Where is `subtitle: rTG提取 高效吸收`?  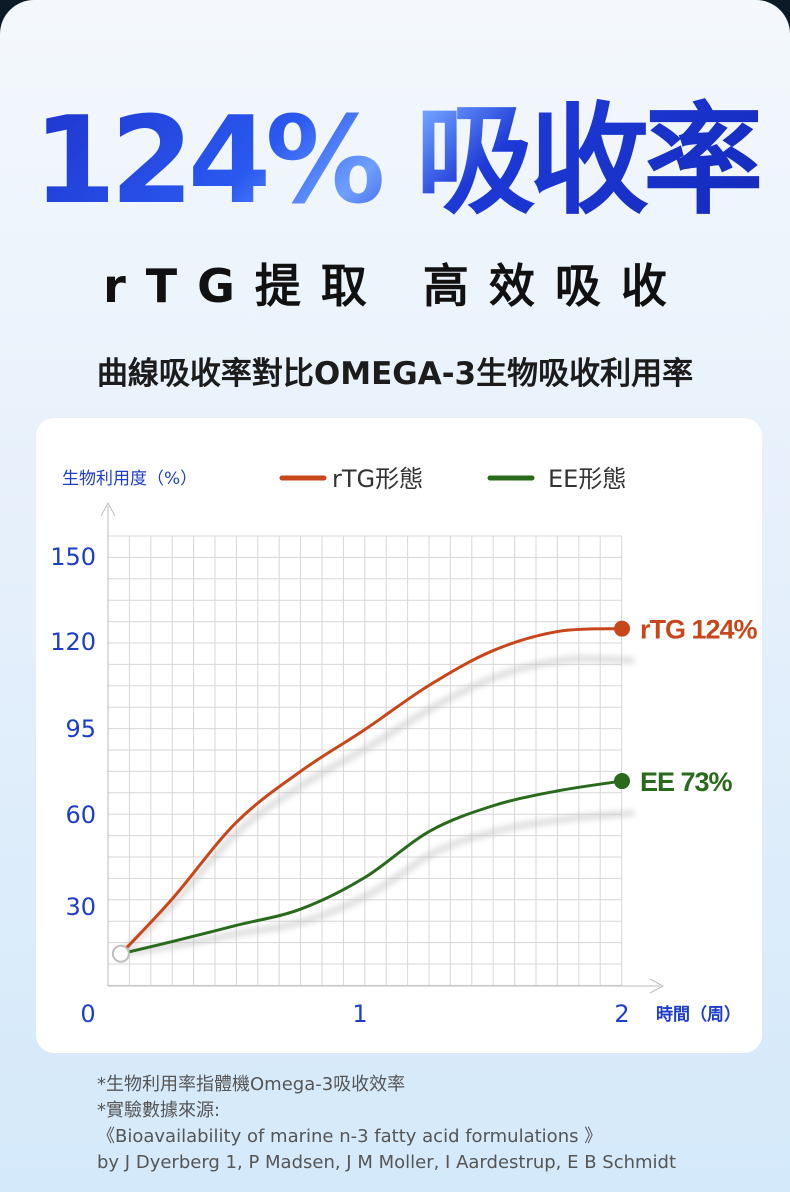
subtitle: rTG提取 高效吸收 is located at coordinates (395, 286).